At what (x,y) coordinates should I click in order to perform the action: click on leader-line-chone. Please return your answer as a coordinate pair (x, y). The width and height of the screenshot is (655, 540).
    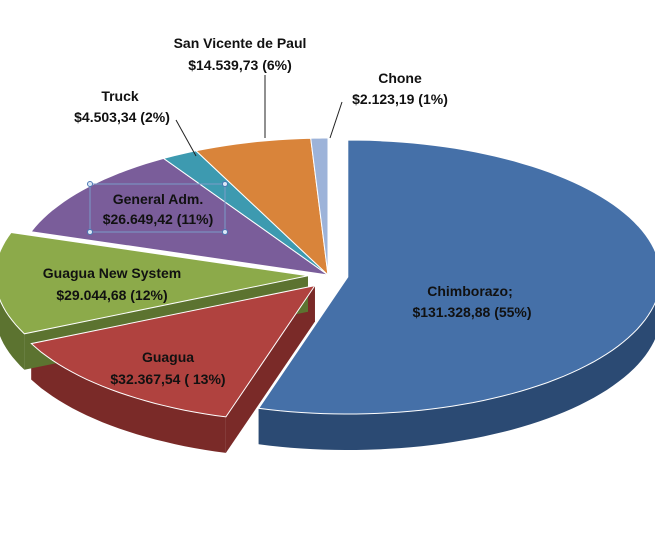
    Looking at the image, I should click on (336, 120).